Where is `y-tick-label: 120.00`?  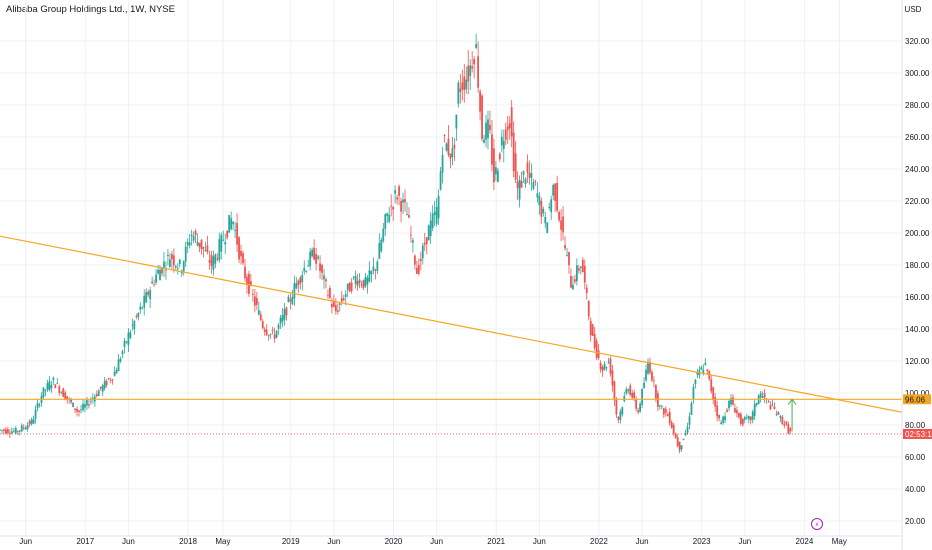
y-tick-label: 120.00 is located at coordinates (917, 361).